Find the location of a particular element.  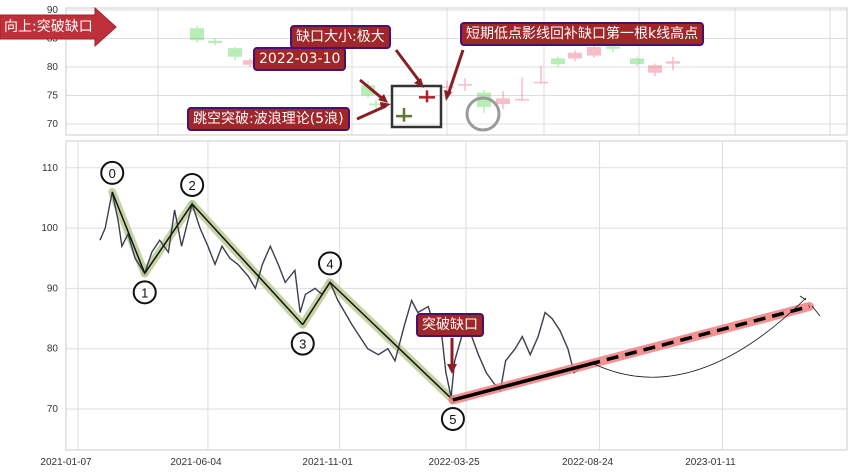

gap-label-annotation: 突破缺口 is located at coordinates (450, 325).